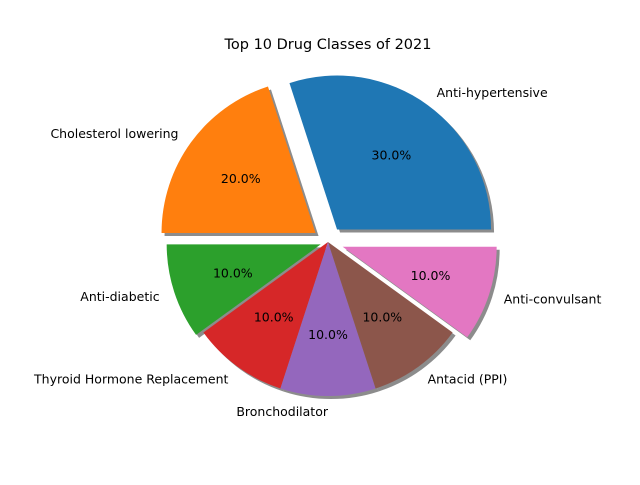 The width and height of the screenshot is (640, 485). What do you see at coordinates (328, 334) in the screenshot?
I see `percent-label-bronchodilator: 10.0%` at bounding box center [328, 334].